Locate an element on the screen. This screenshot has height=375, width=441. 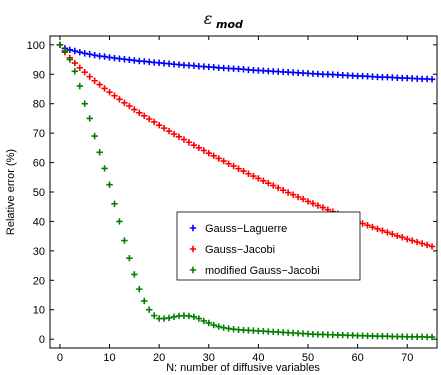
legend-label: modified Gauss−Jacobi is located at coordinates (262, 271).